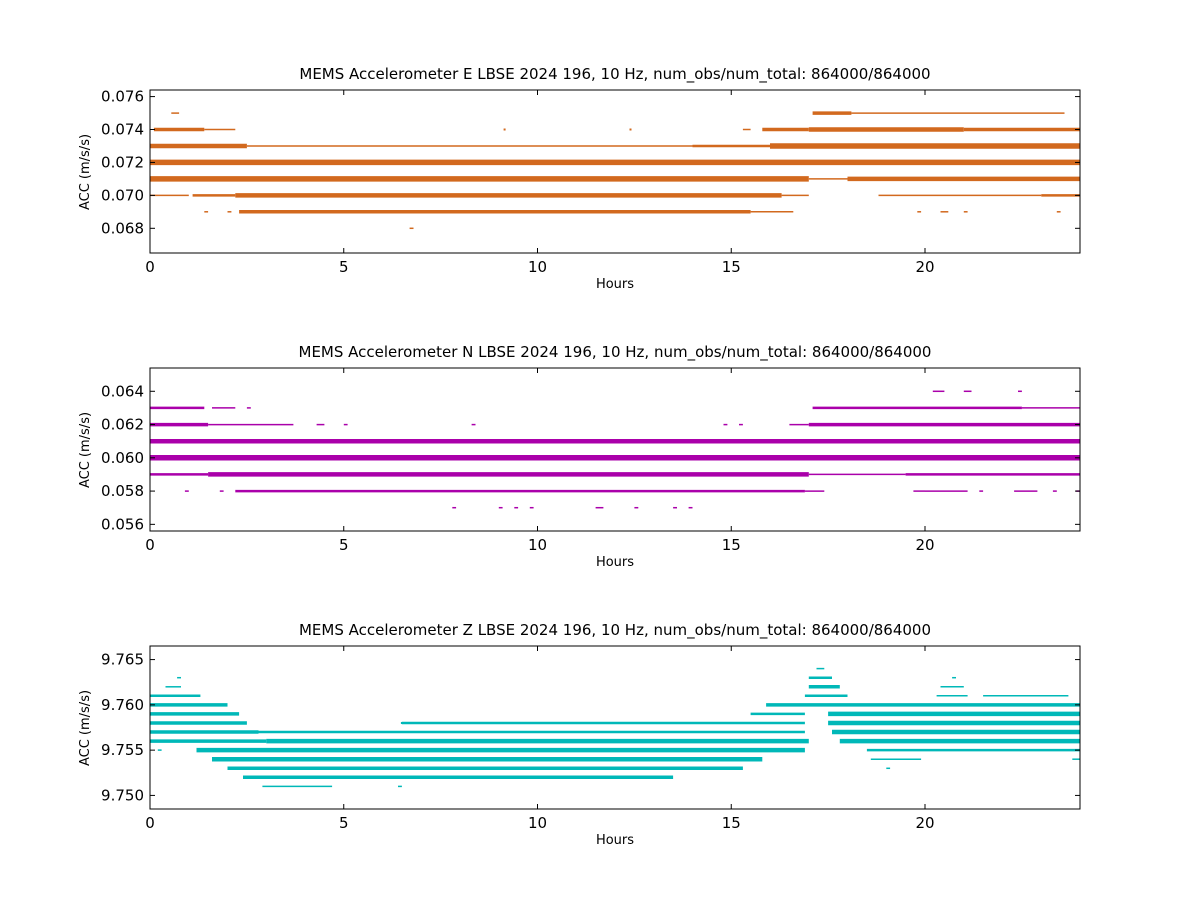  What do you see at coordinates (122, 458) in the screenshot?
I see `y-tick-label: 0.060` at bounding box center [122, 458].